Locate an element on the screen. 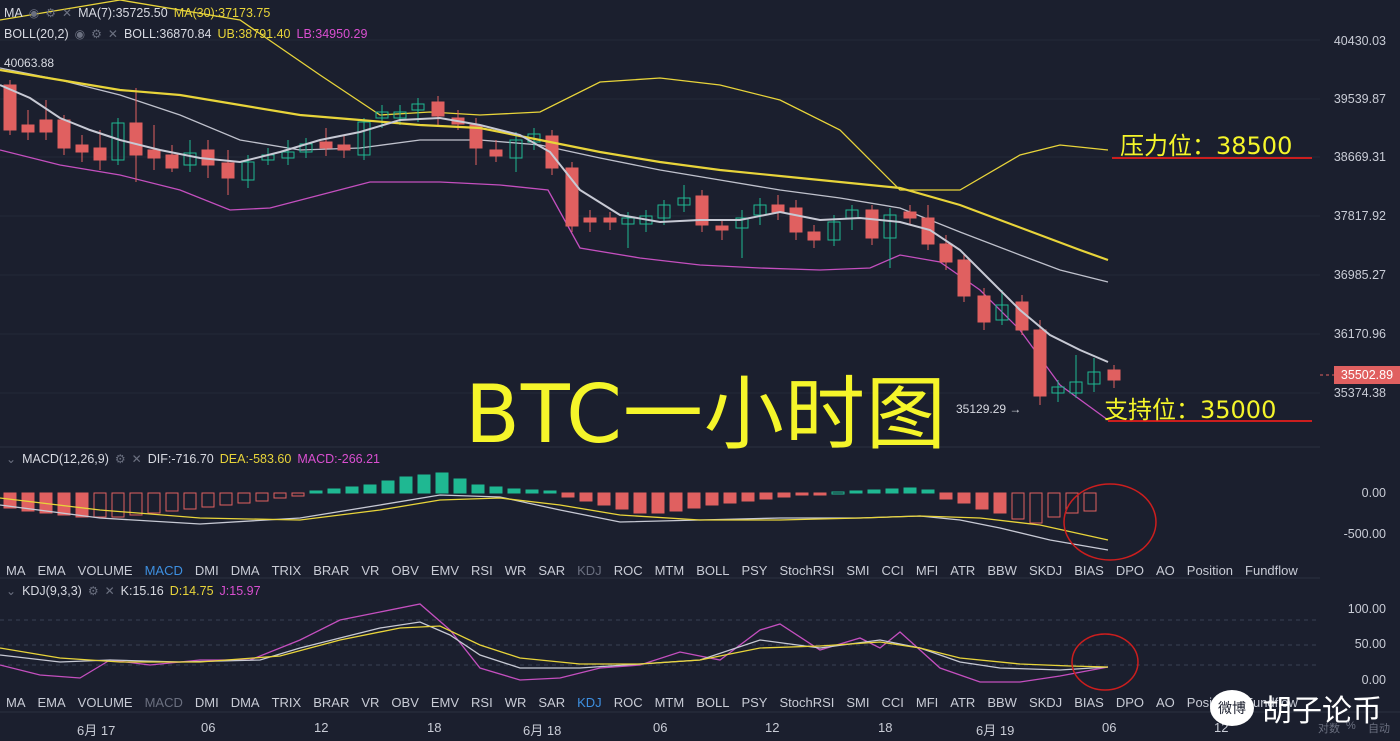 The image size is (1400, 741). macd-legend-label: MACD(12,26,9) is located at coordinates (65, 459).